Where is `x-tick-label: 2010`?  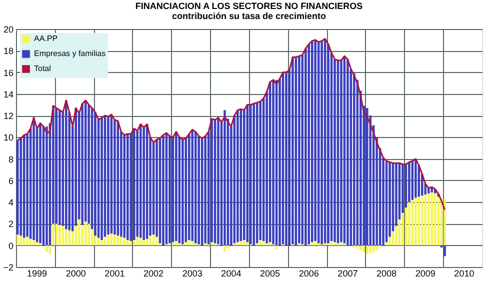 x-tick-label: 2010 is located at coordinates (464, 273).